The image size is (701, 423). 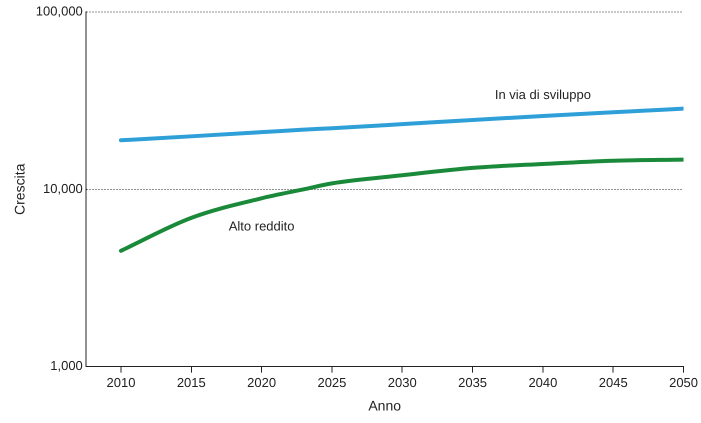 What do you see at coordinates (683, 382) in the screenshot?
I see `x-tick-label: 2050` at bounding box center [683, 382].